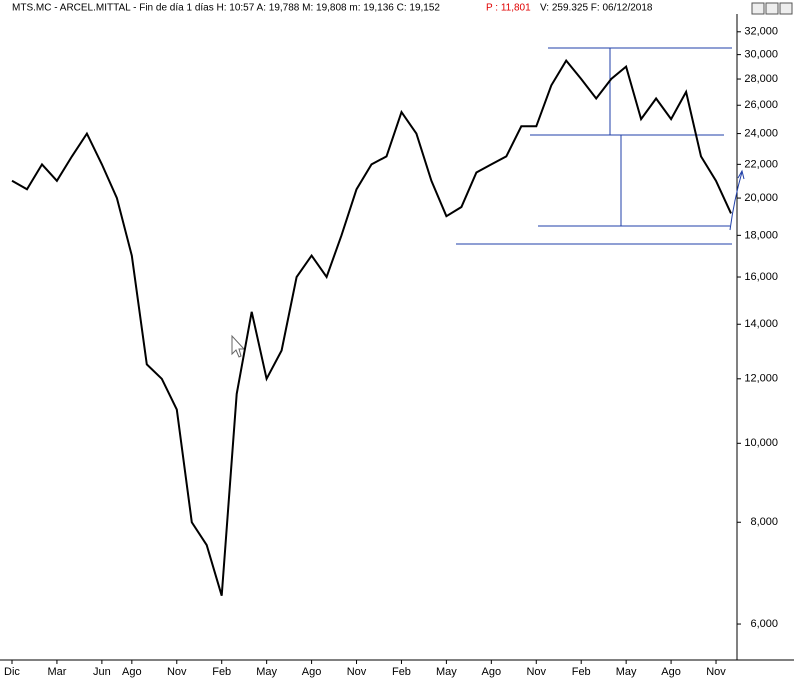 This screenshot has width=794, height=679. What do you see at coordinates (761, 55) in the screenshot?
I see `y-tick-label: 30,000` at bounding box center [761, 55].